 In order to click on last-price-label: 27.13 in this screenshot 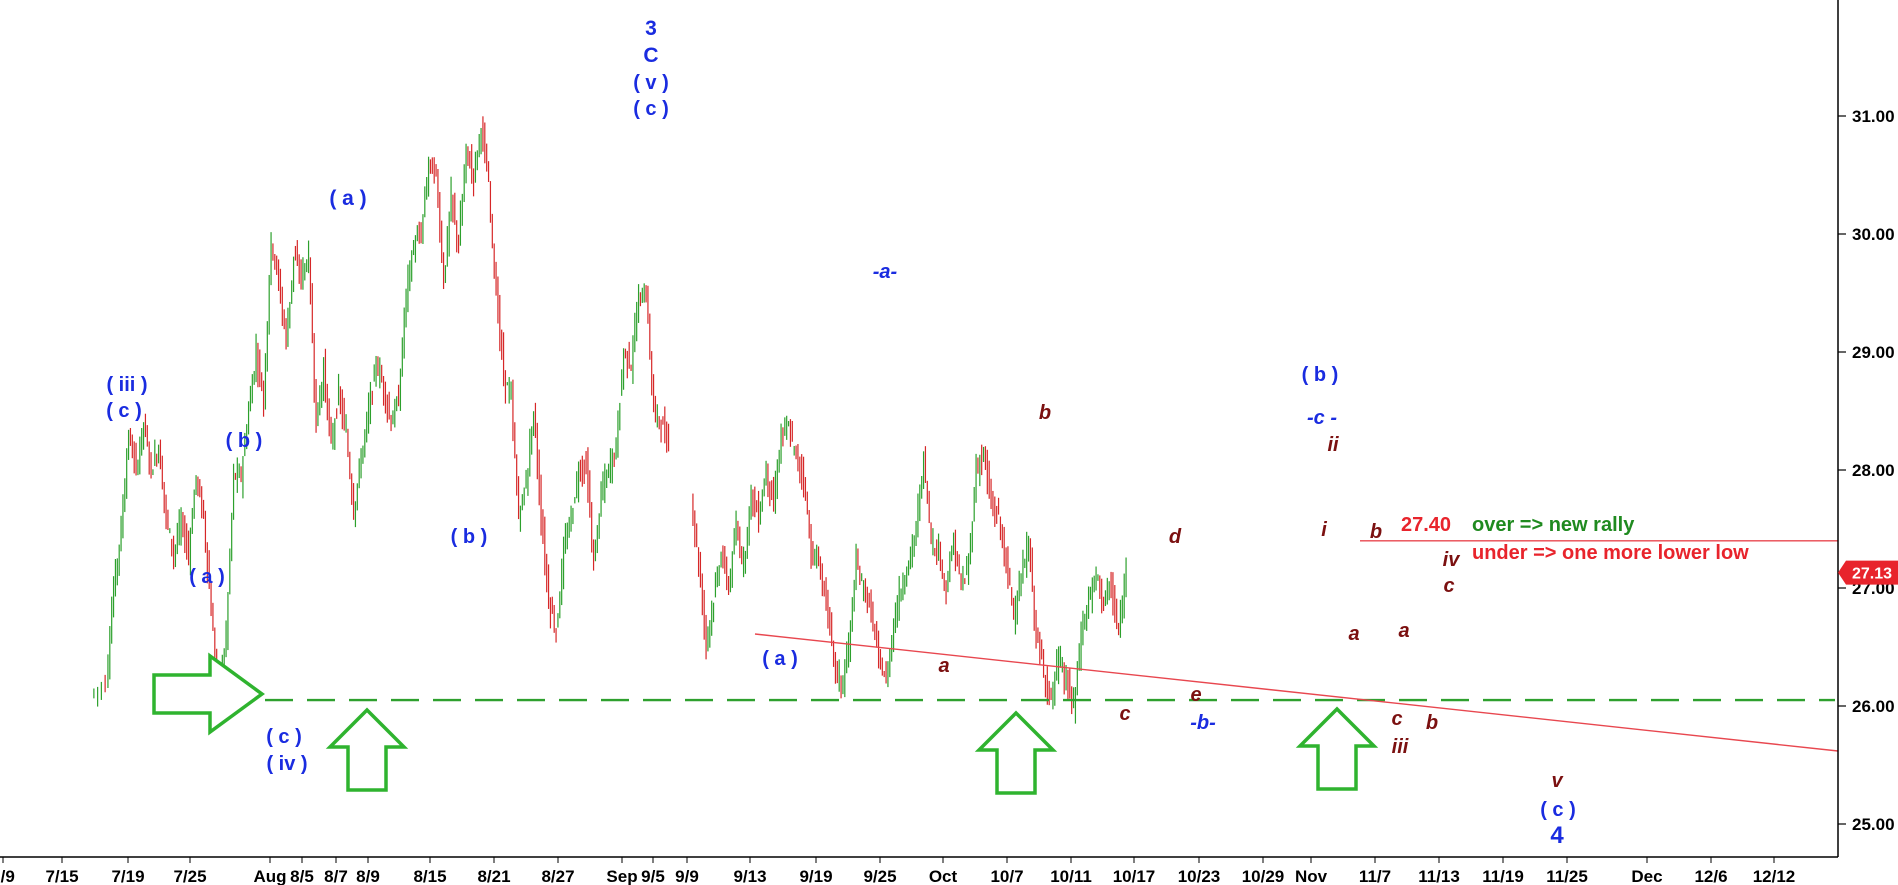, I will do `click(1872, 574)`.